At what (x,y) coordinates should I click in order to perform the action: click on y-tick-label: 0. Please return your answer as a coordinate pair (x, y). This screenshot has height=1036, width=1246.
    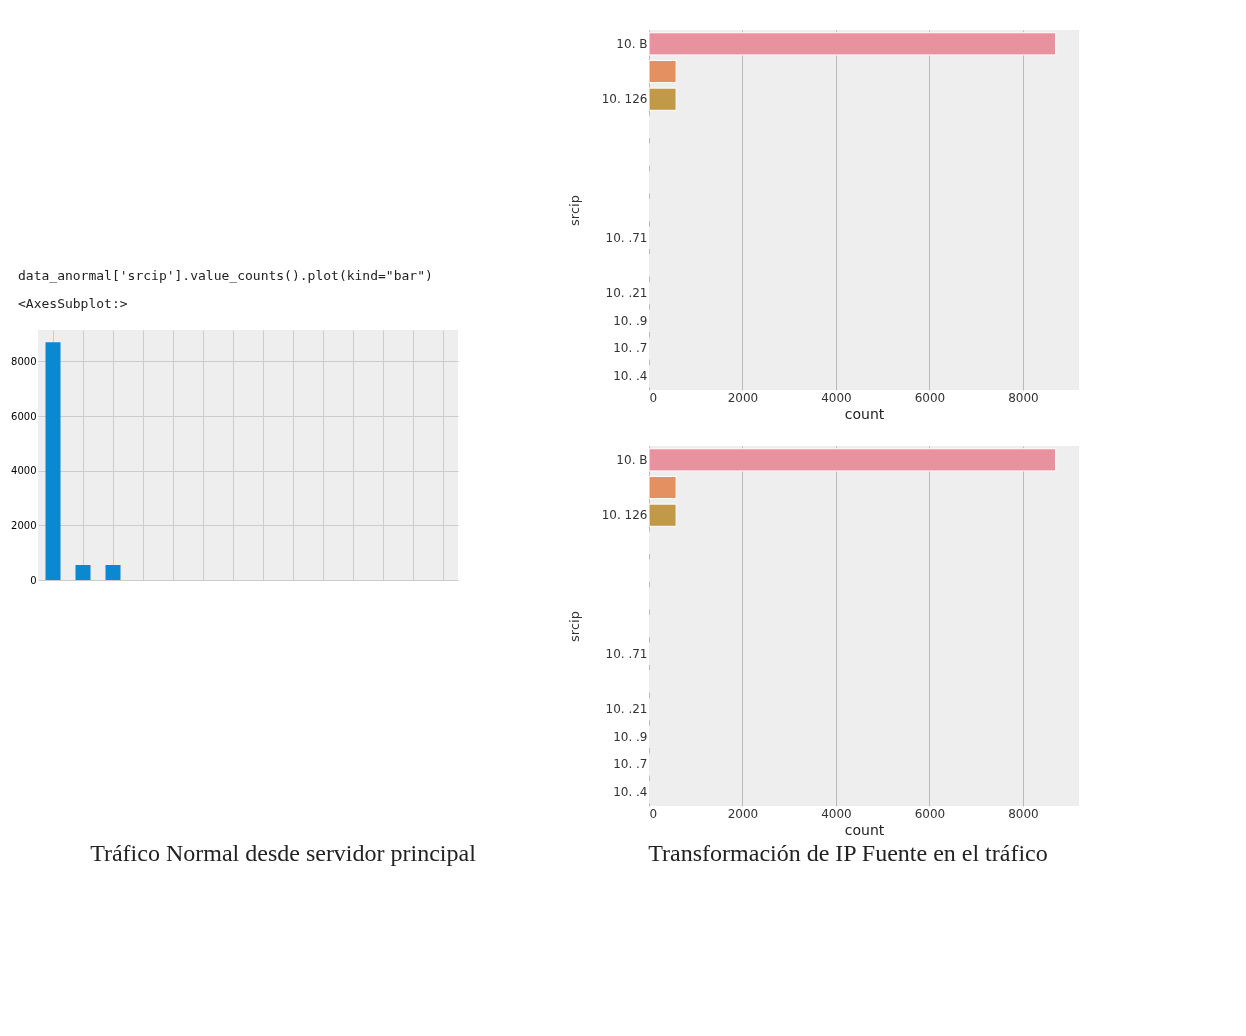
    Looking at the image, I should click on (33, 580).